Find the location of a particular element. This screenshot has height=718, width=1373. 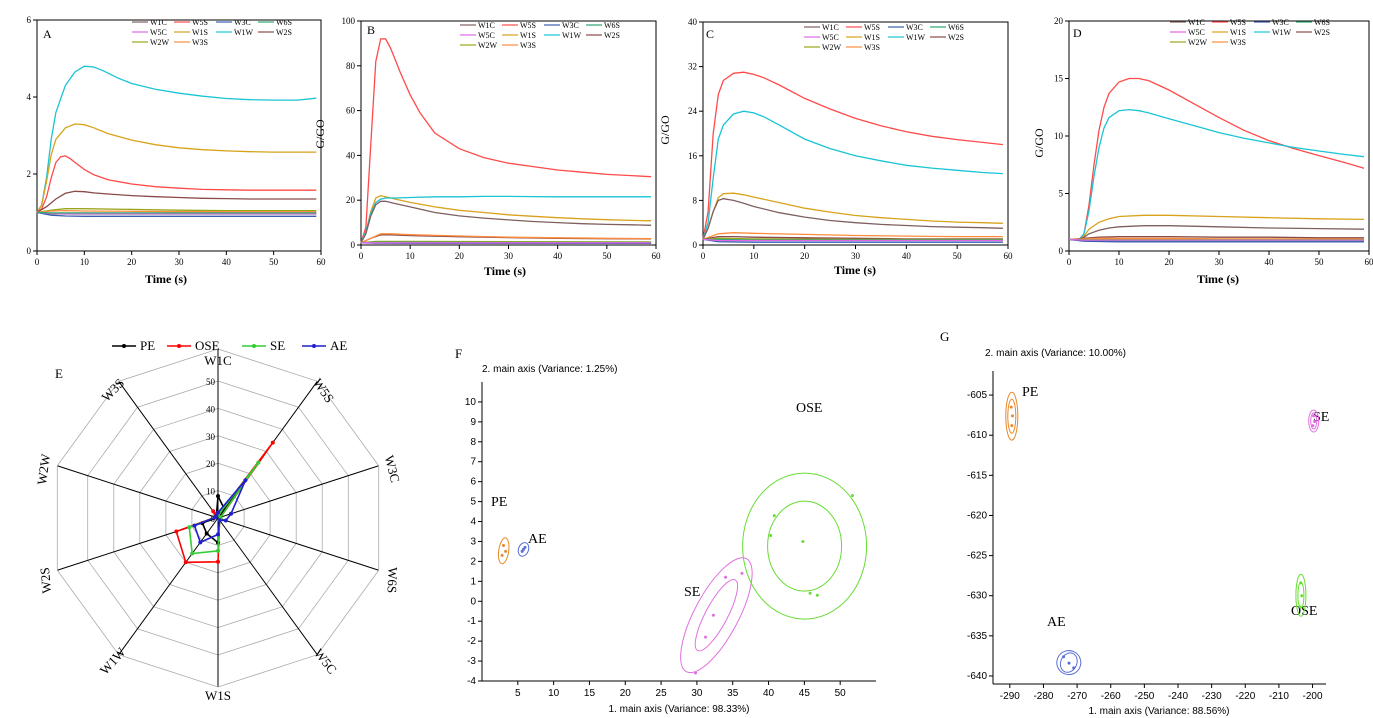

panel-c-xlabel: Time (s) is located at coordinates (855, 270).